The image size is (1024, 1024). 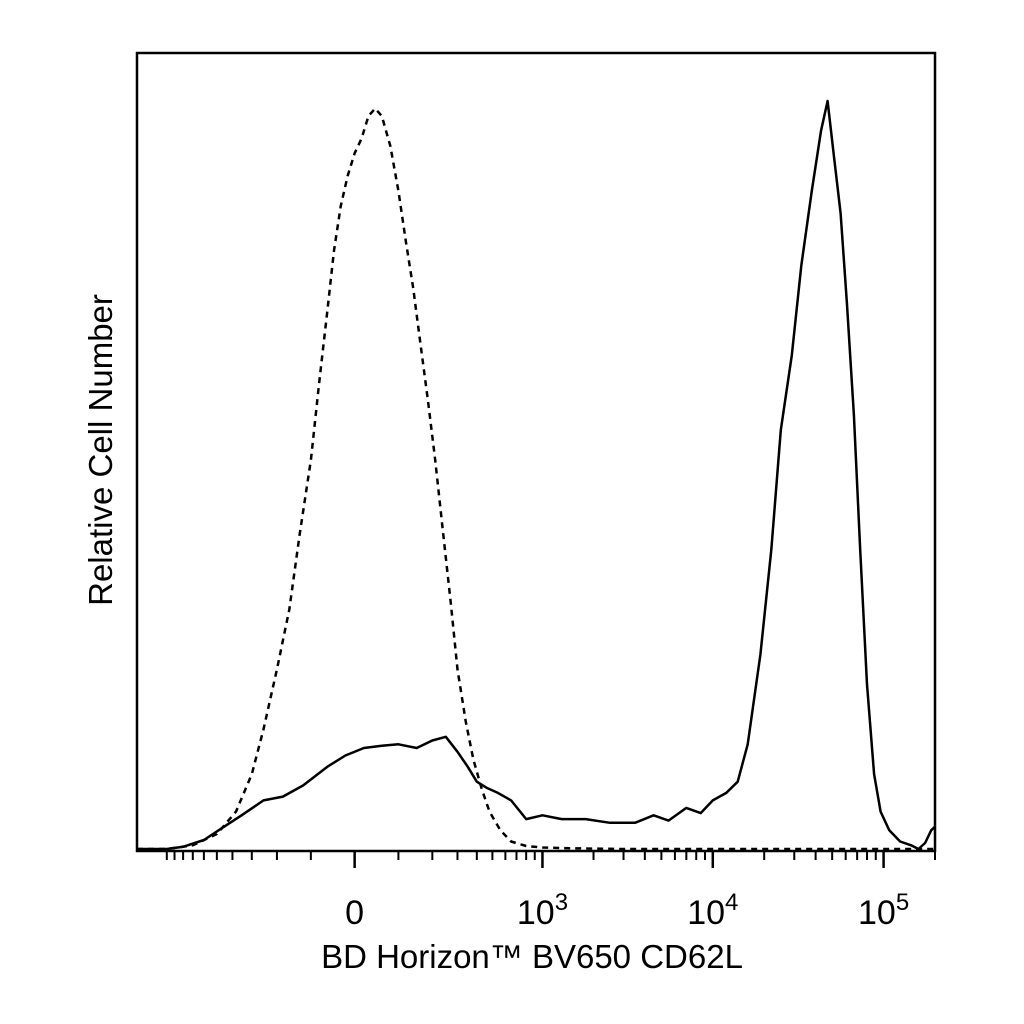 What do you see at coordinates (627, 910) in the screenshot?
I see `x-tick-labels: 0 10³ 10⁴ 10⁵` at bounding box center [627, 910].